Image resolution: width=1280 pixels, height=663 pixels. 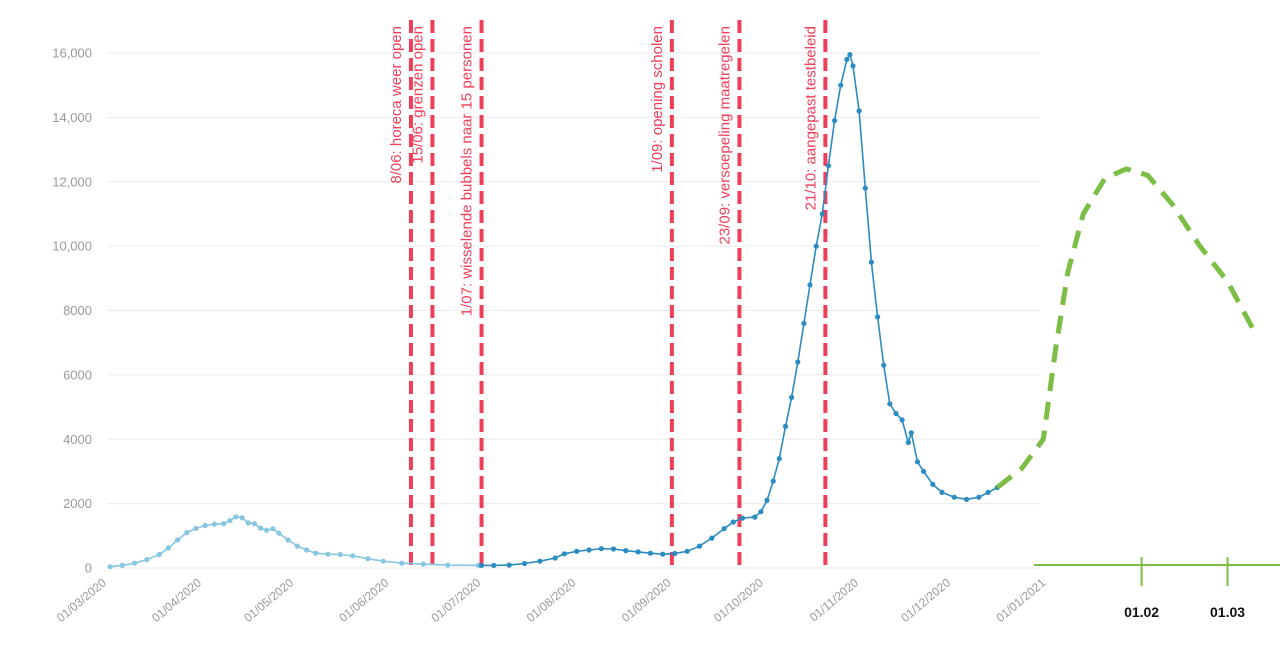 What do you see at coordinates (1020, 600) in the screenshot?
I see `x-tick-label: 01/01/2021` at bounding box center [1020, 600].